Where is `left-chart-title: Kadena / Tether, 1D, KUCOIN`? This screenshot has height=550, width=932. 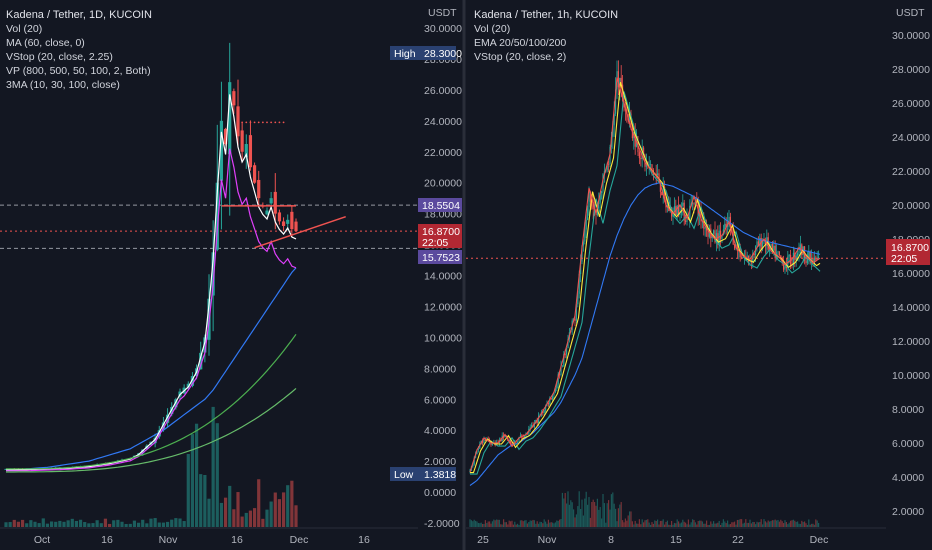 left-chart-title: Kadena / Tether, 1D, KUCOIN is located at coordinates (79, 15).